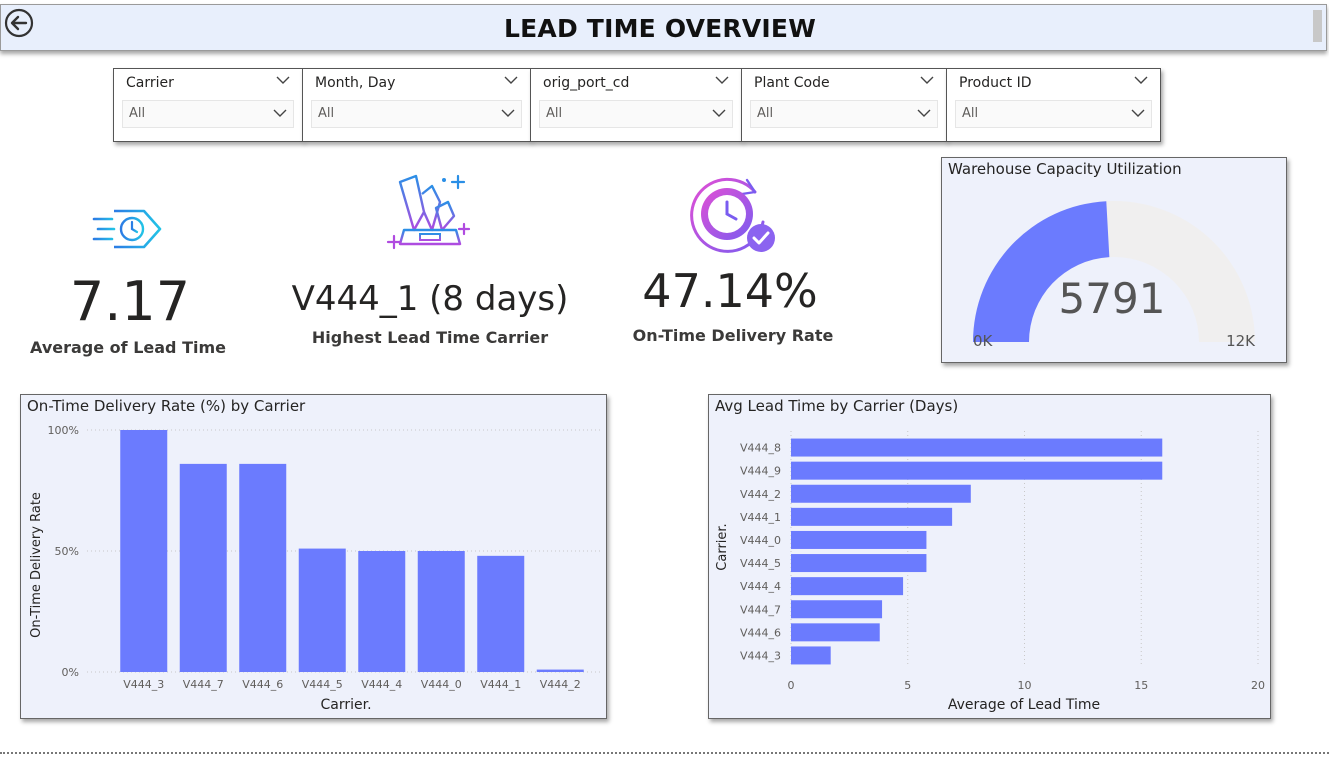  I want to click on gauge-title: Warehouse Capacity Utilization, so click(1065, 169).